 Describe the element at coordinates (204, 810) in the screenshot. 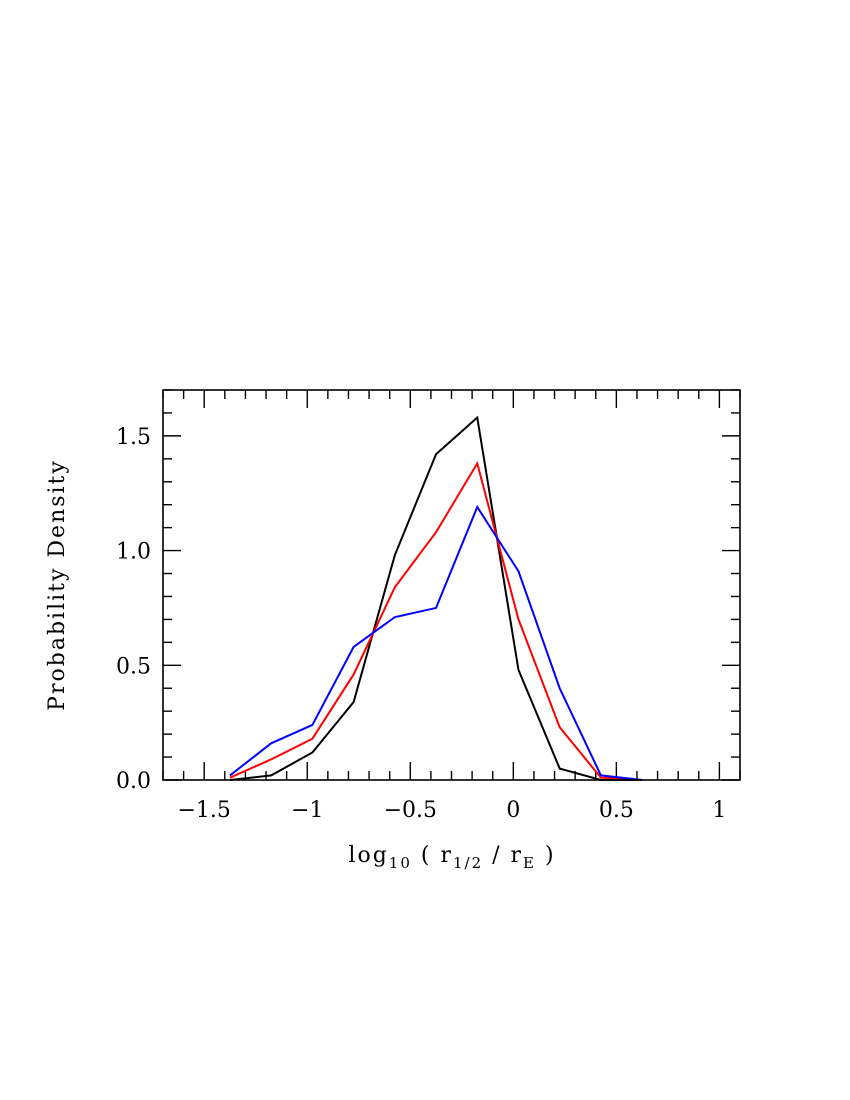

I see `x-tick-label: −1.5` at that location.